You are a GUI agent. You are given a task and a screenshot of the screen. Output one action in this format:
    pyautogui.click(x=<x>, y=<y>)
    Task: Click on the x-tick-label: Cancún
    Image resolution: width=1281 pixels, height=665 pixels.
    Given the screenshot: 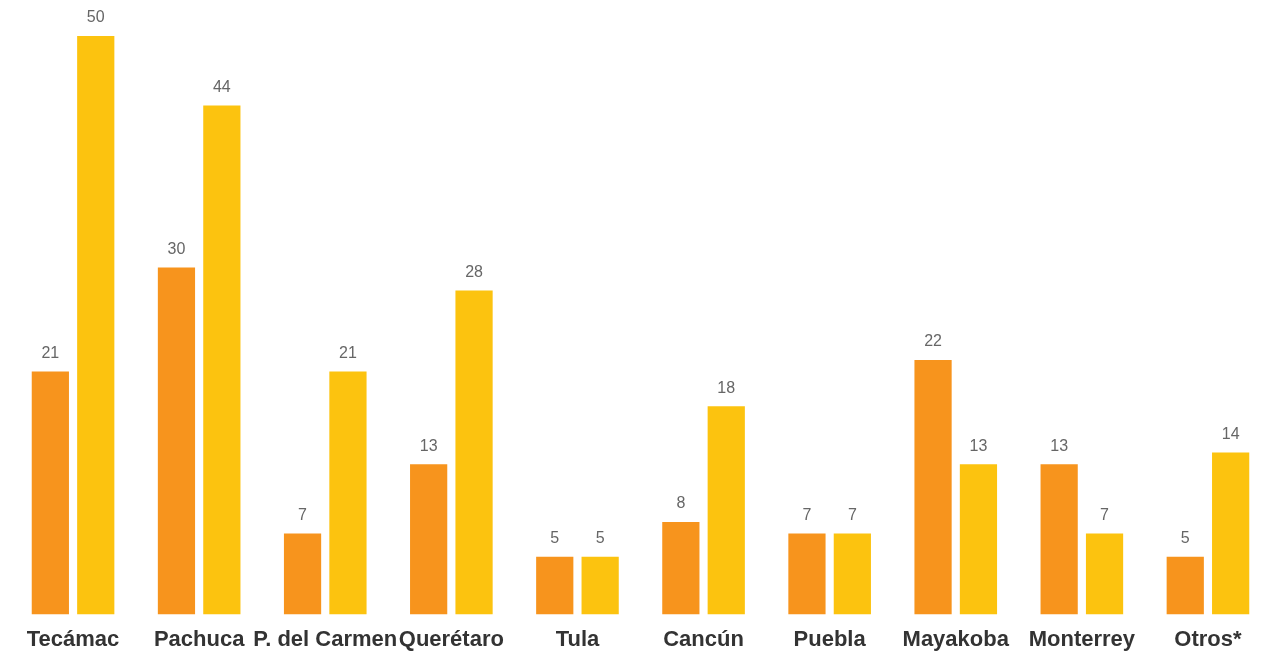 What is the action you would take?
    pyautogui.click(x=703, y=638)
    